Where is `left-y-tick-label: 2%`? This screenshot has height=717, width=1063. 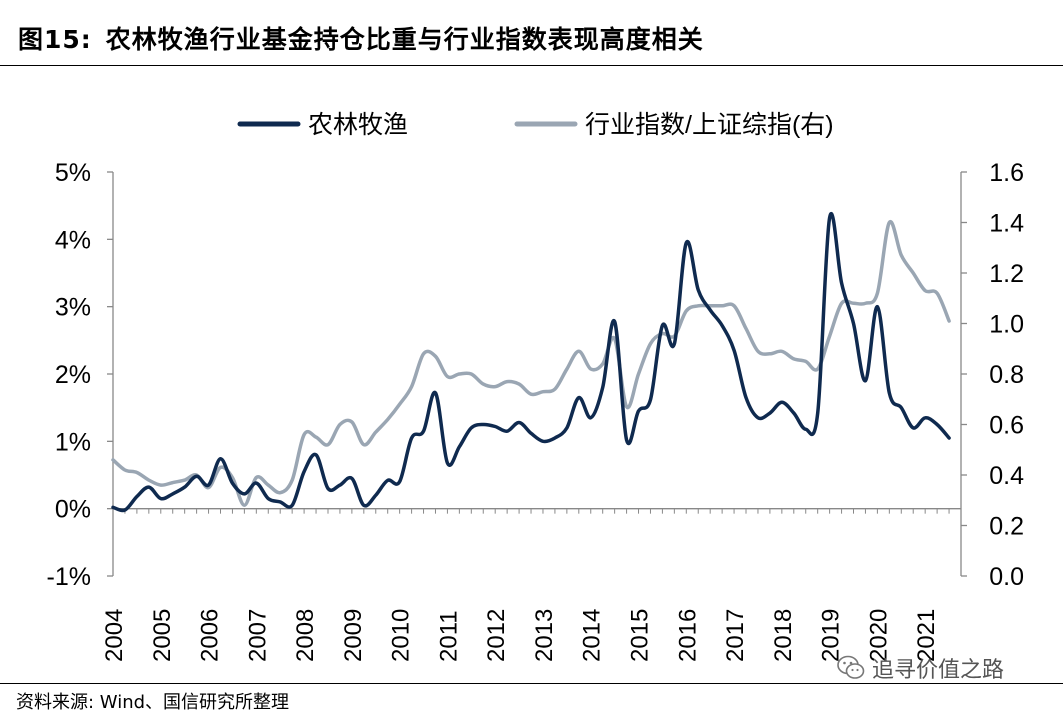 left-y-tick-label: 2% is located at coordinates (73, 375).